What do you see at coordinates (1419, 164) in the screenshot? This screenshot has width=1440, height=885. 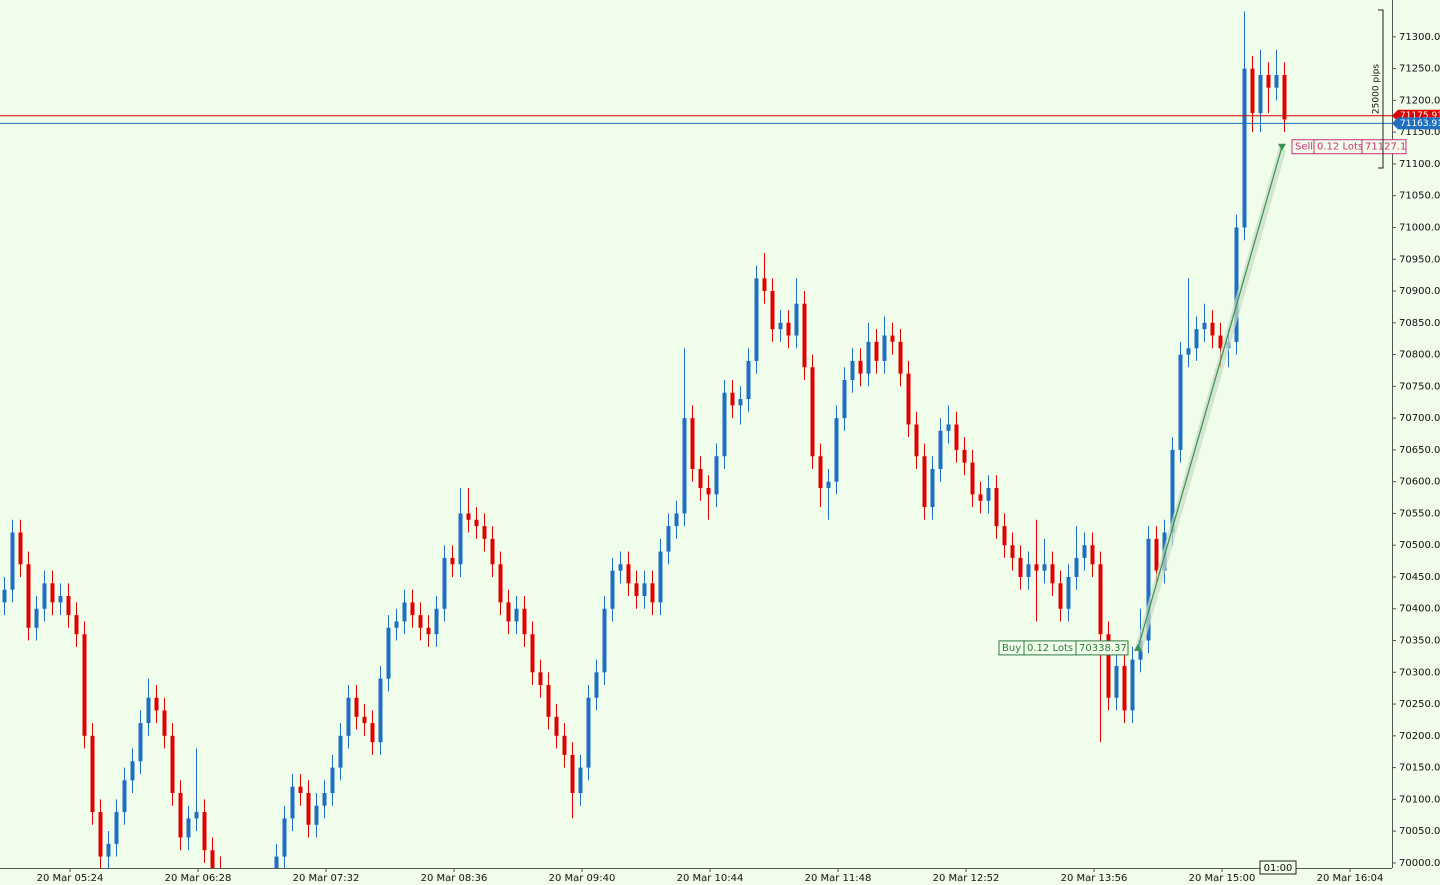 I see `y-tick-label: 71100.00` at bounding box center [1419, 164].